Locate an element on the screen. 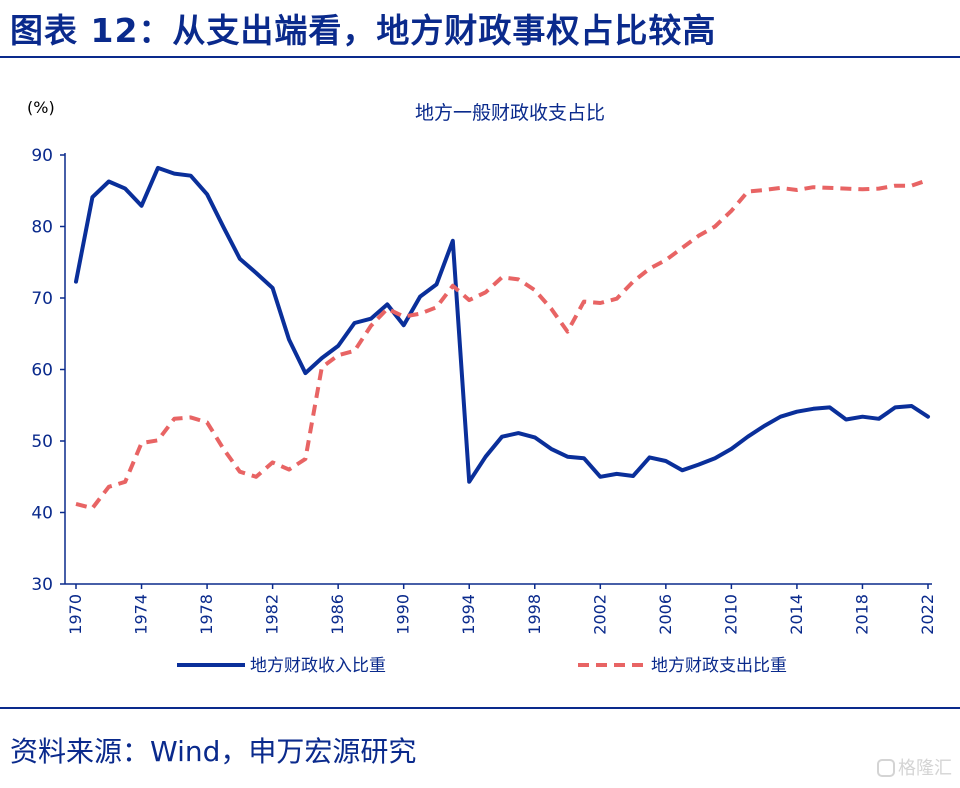 This screenshot has width=960, height=788. y-tick-label: 60 is located at coordinates (42, 371).